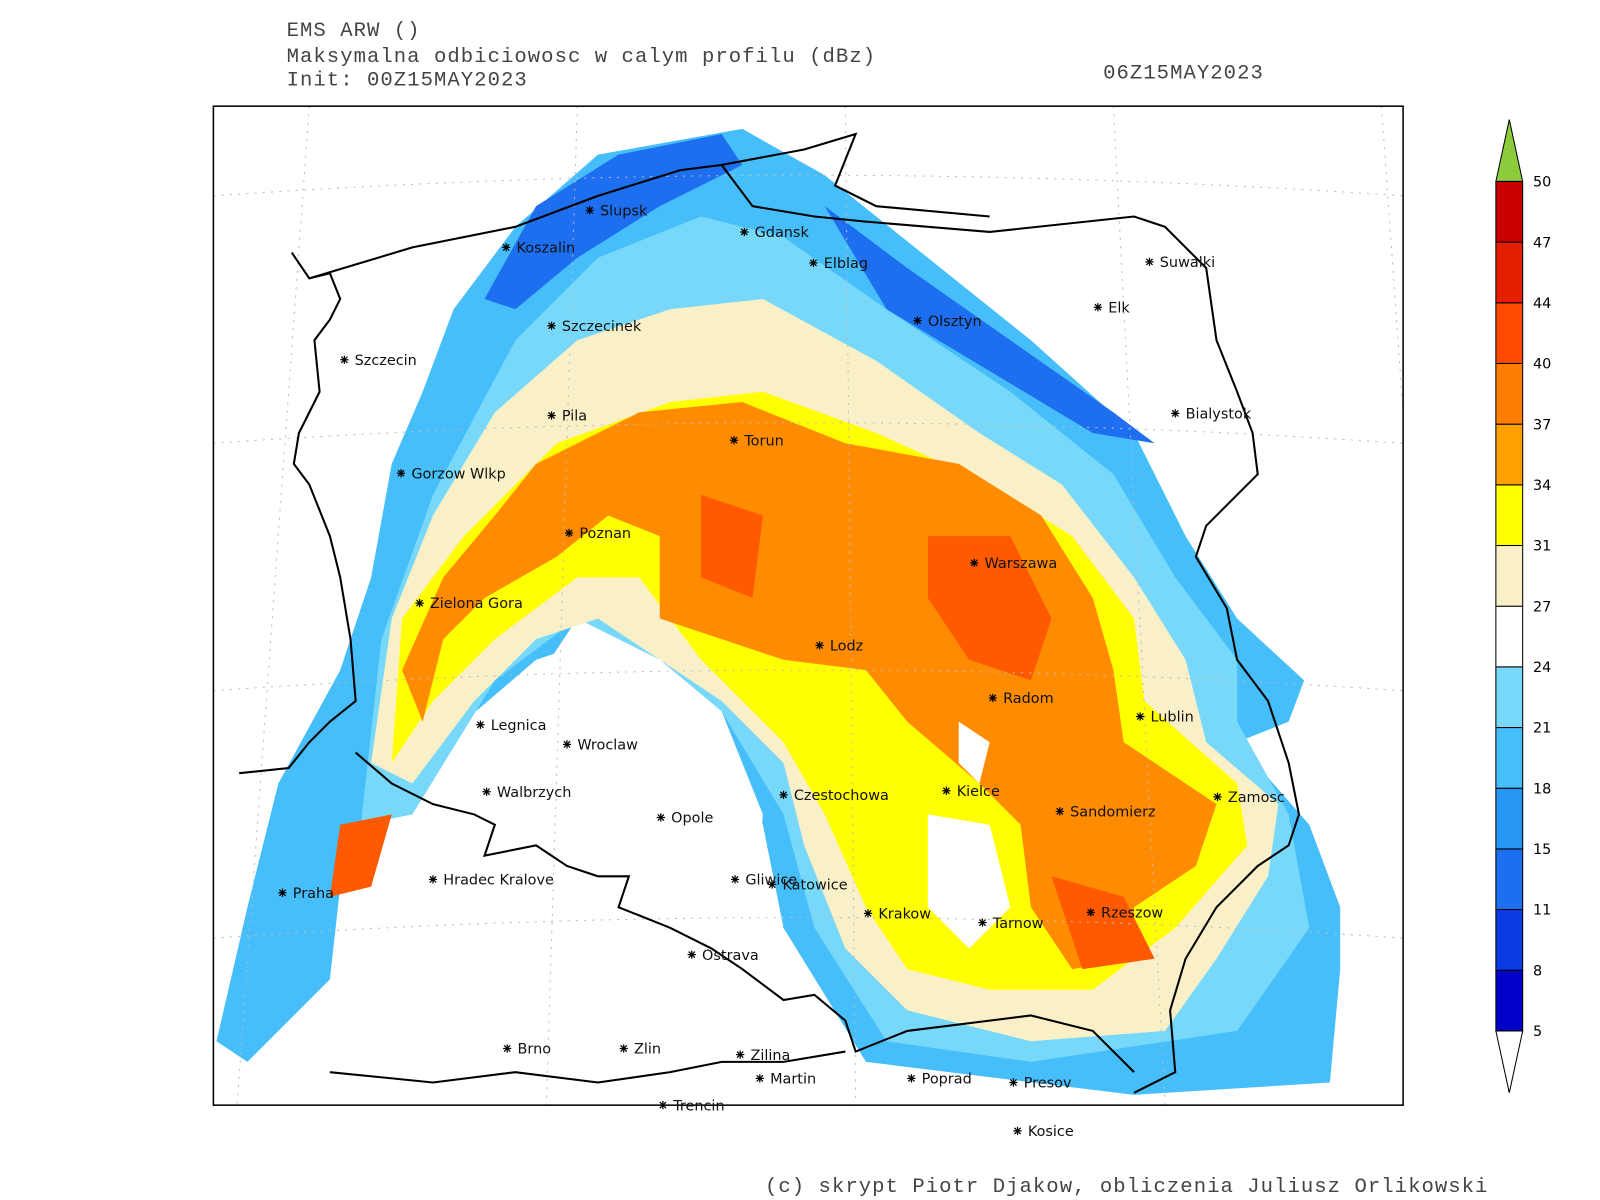 Image resolution: width=1600 pixels, height=1200 pixels. I want to click on city-label: Lublin, so click(1172, 718).